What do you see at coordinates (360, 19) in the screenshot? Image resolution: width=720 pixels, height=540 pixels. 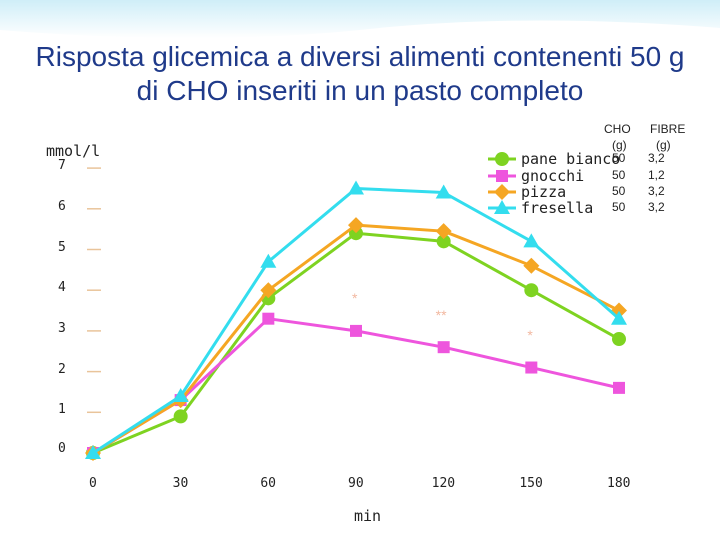 I see `header-wave` at bounding box center [360, 19].